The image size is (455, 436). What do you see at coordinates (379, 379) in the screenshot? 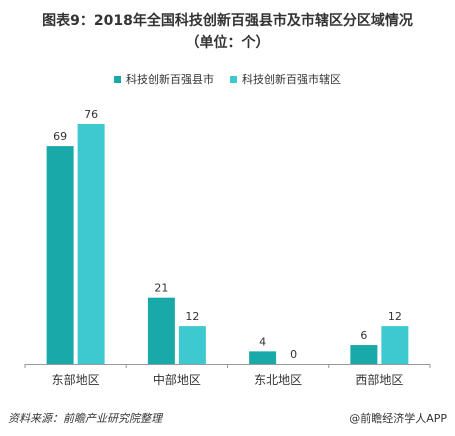
I see `x-tick-label: 西部地区` at bounding box center [379, 379].